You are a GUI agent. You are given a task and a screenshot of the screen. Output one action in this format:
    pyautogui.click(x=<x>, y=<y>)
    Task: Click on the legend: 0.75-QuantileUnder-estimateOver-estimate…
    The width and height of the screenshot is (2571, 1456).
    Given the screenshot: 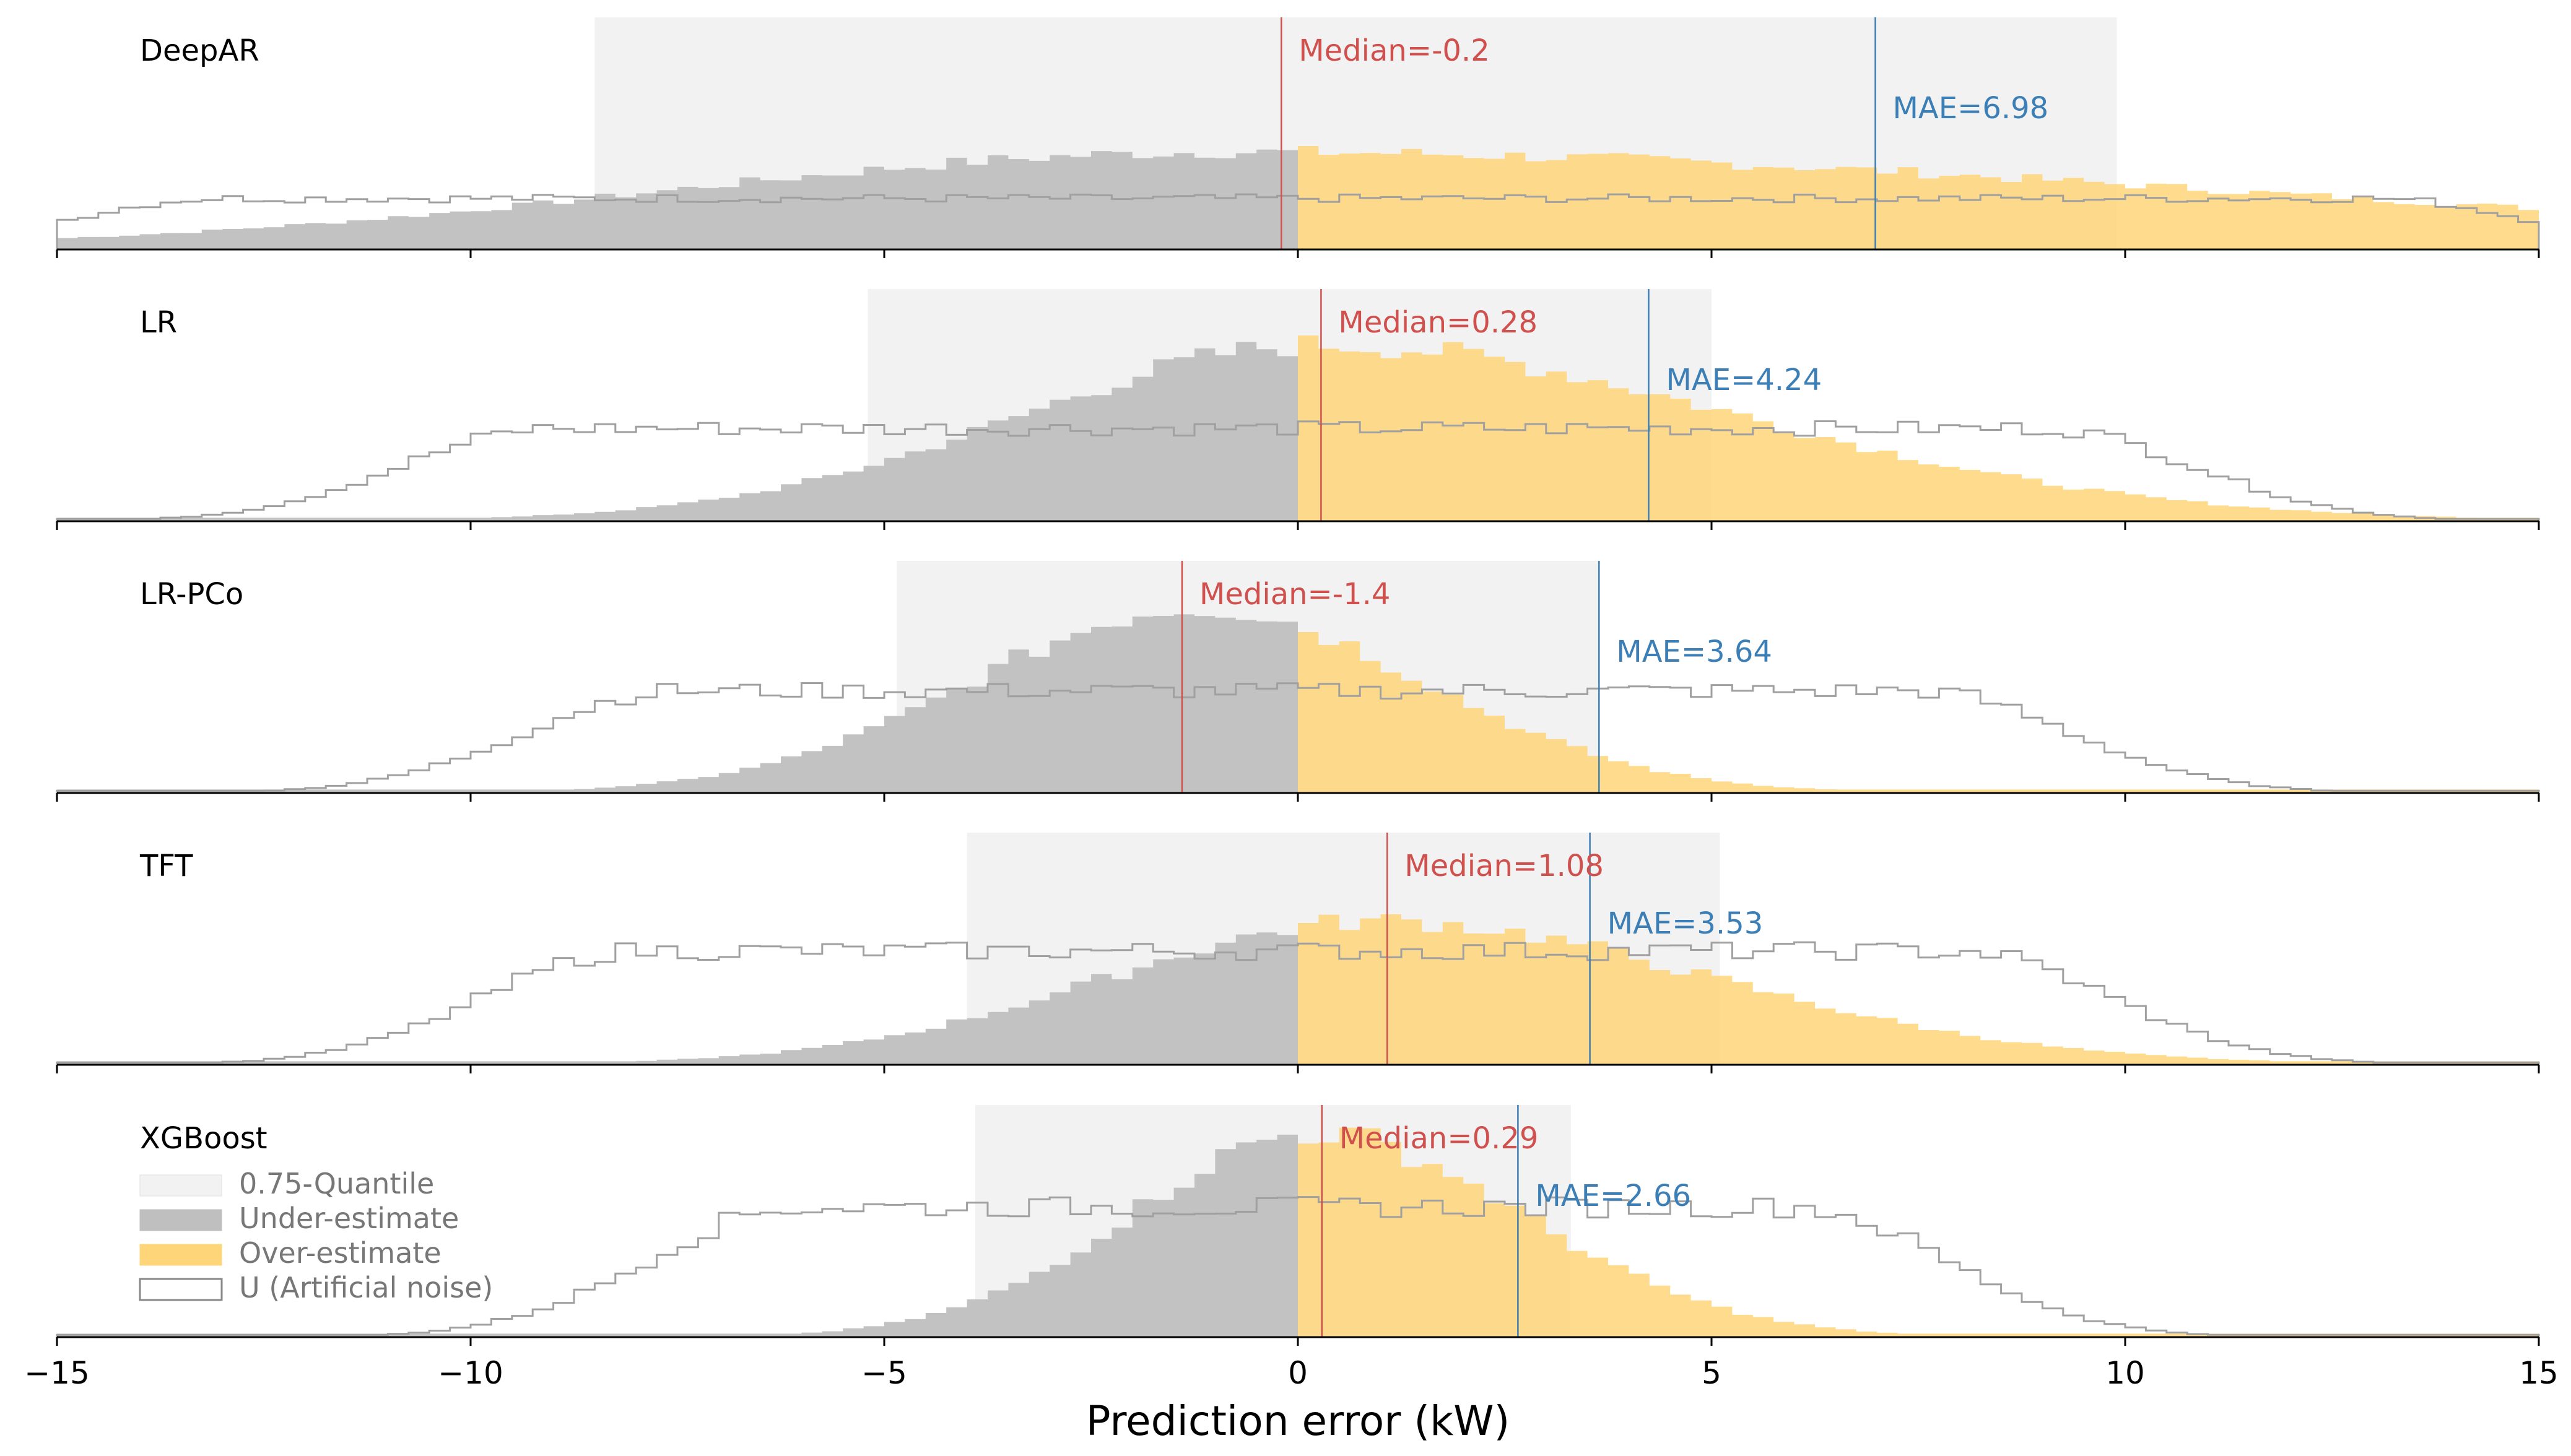 What is the action you would take?
    pyautogui.click(x=316, y=1235)
    